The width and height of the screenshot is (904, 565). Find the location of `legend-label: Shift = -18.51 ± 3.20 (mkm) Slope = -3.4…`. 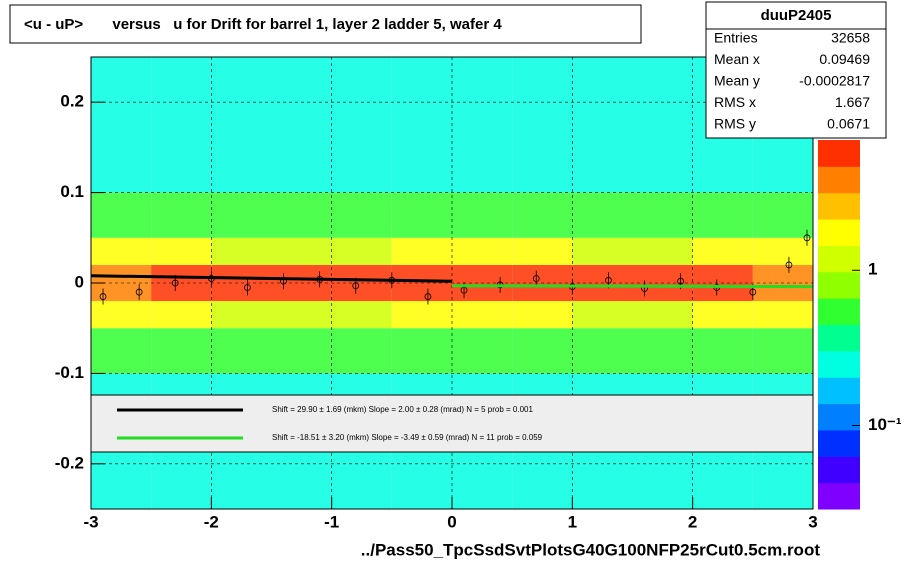

legend-label: Shift = -18.51 ± 3.20 (mkm) Slope = -3.4… is located at coordinates (407, 437).